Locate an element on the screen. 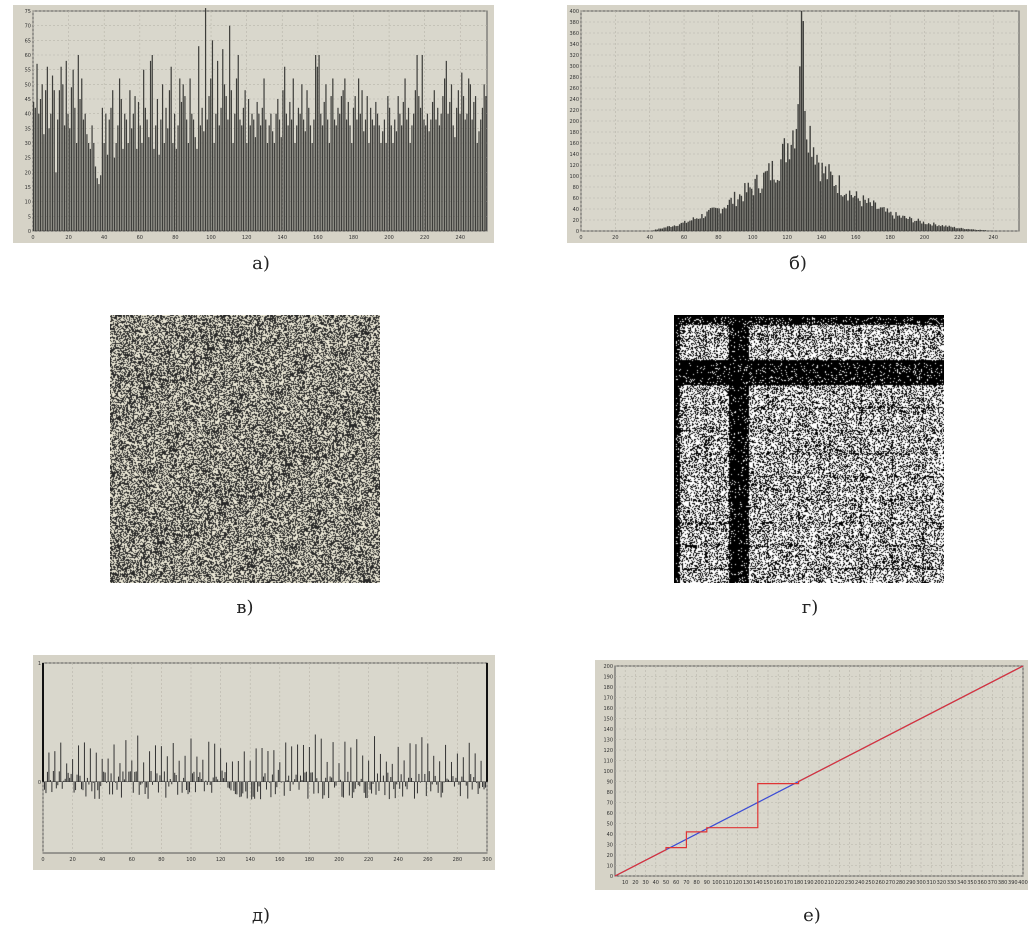 The width and height of the screenshot is (1035, 945). chart-b-xtick-label: 180 is located at coordinates (890, 238).